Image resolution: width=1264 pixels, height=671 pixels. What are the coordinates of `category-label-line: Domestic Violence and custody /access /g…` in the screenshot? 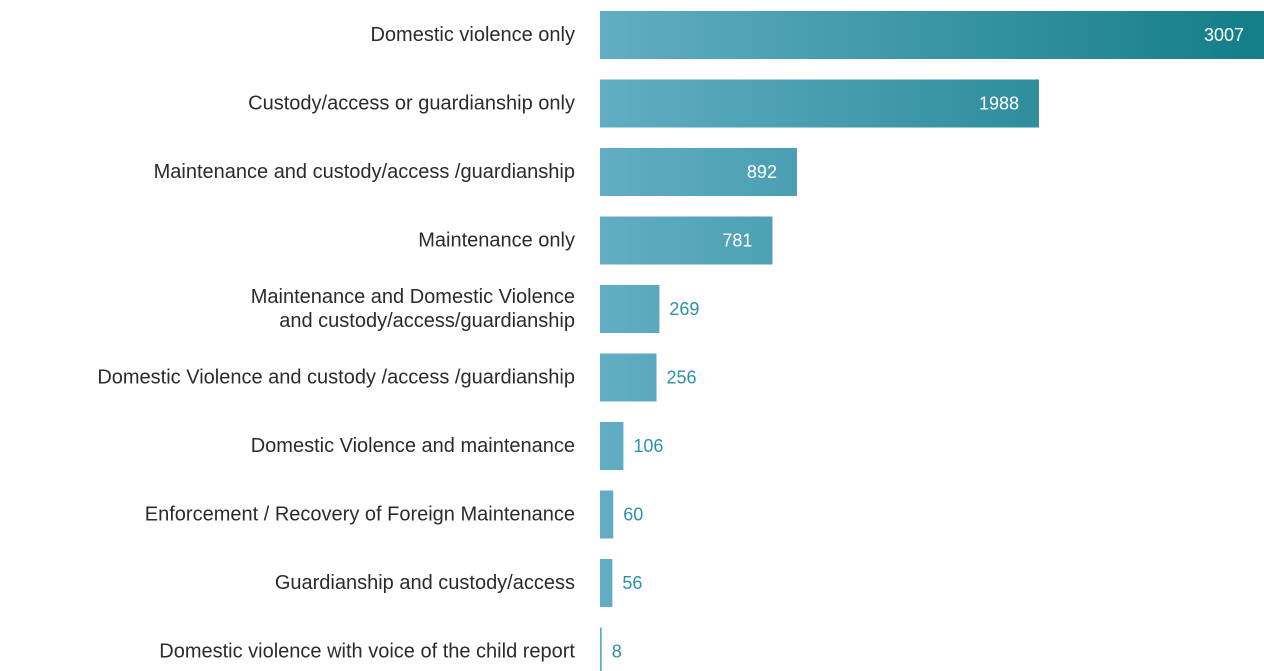 It's located at (336, 378).